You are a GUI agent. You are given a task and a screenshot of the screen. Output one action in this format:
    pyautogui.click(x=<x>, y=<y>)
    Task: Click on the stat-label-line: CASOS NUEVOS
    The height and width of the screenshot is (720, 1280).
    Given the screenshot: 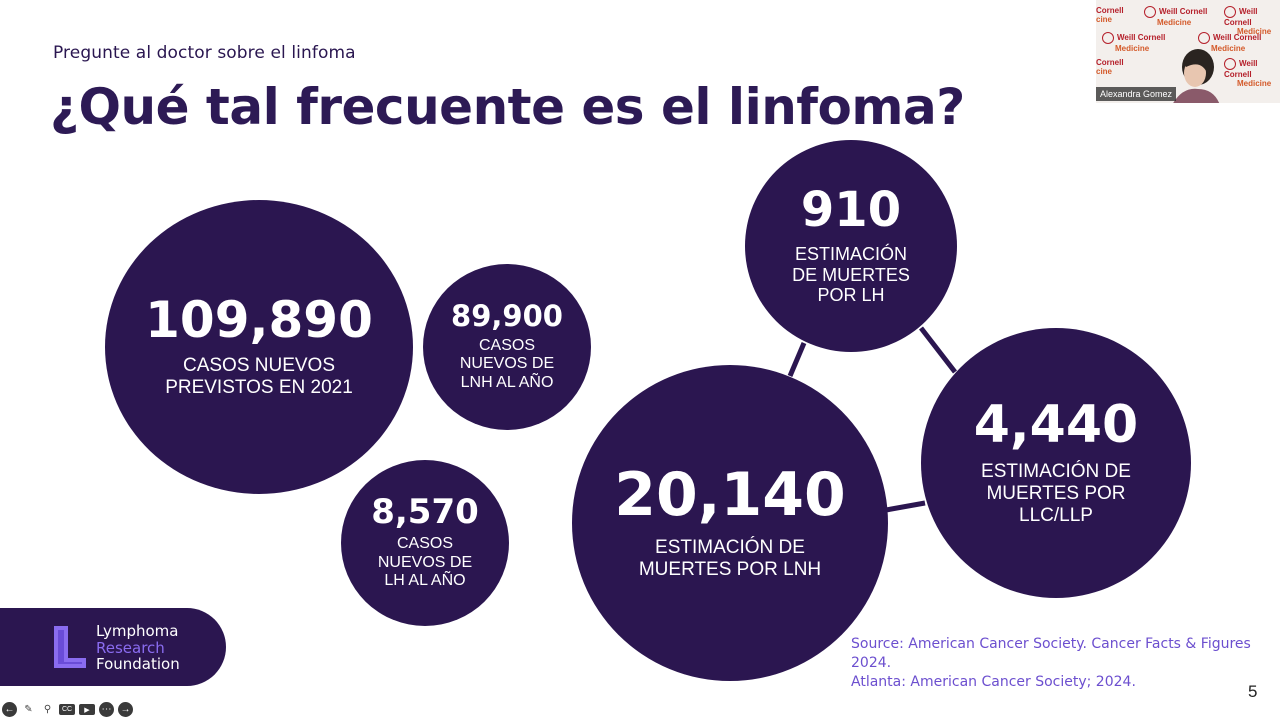 What is the action you would take?
    pyautogui.click(x=259, y=366)
    